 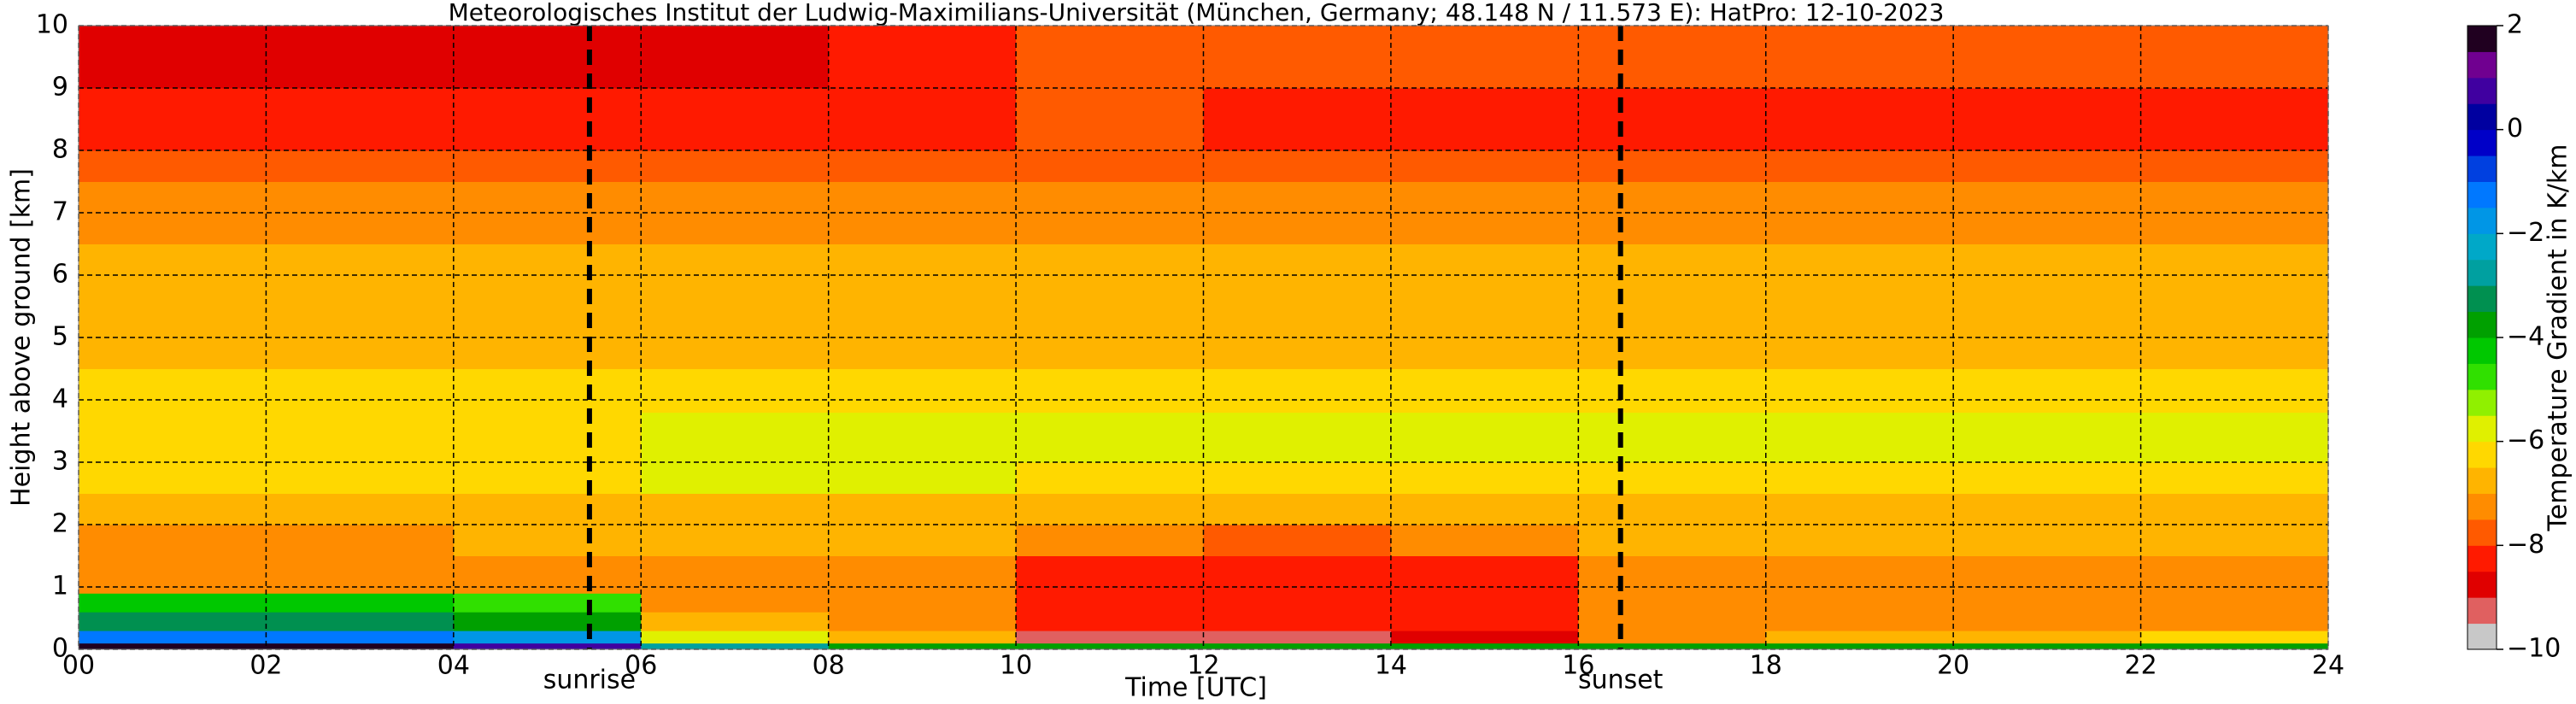 I want to click on x-tick-label: 04, so click(x=453, y=666).